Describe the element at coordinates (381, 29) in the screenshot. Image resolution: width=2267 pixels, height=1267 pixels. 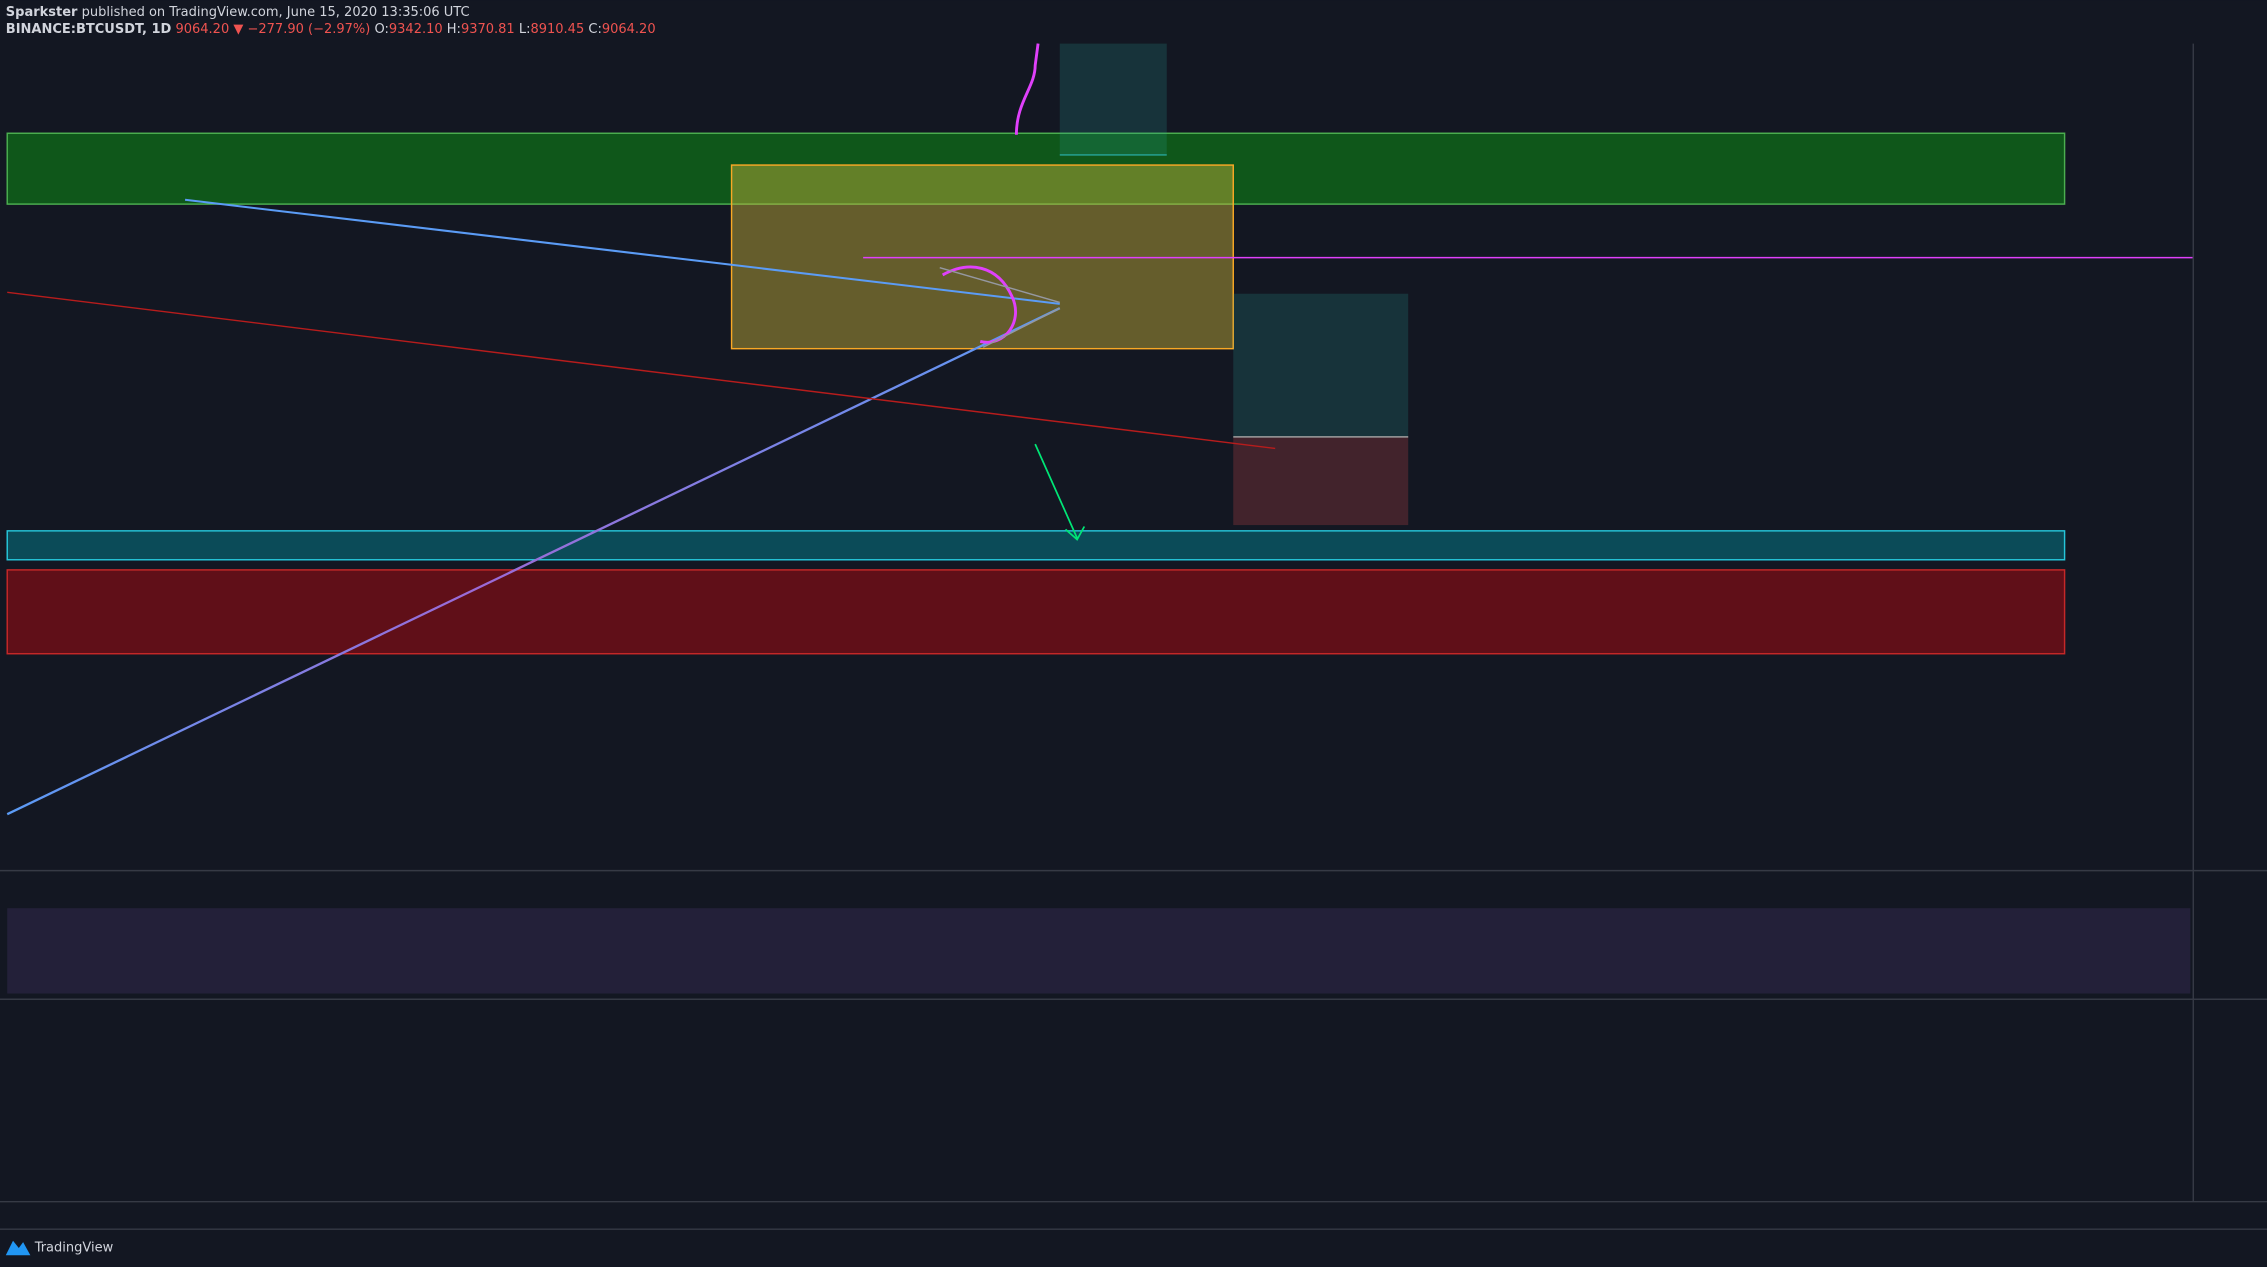
I see `ohlc-key: O:` at that location.